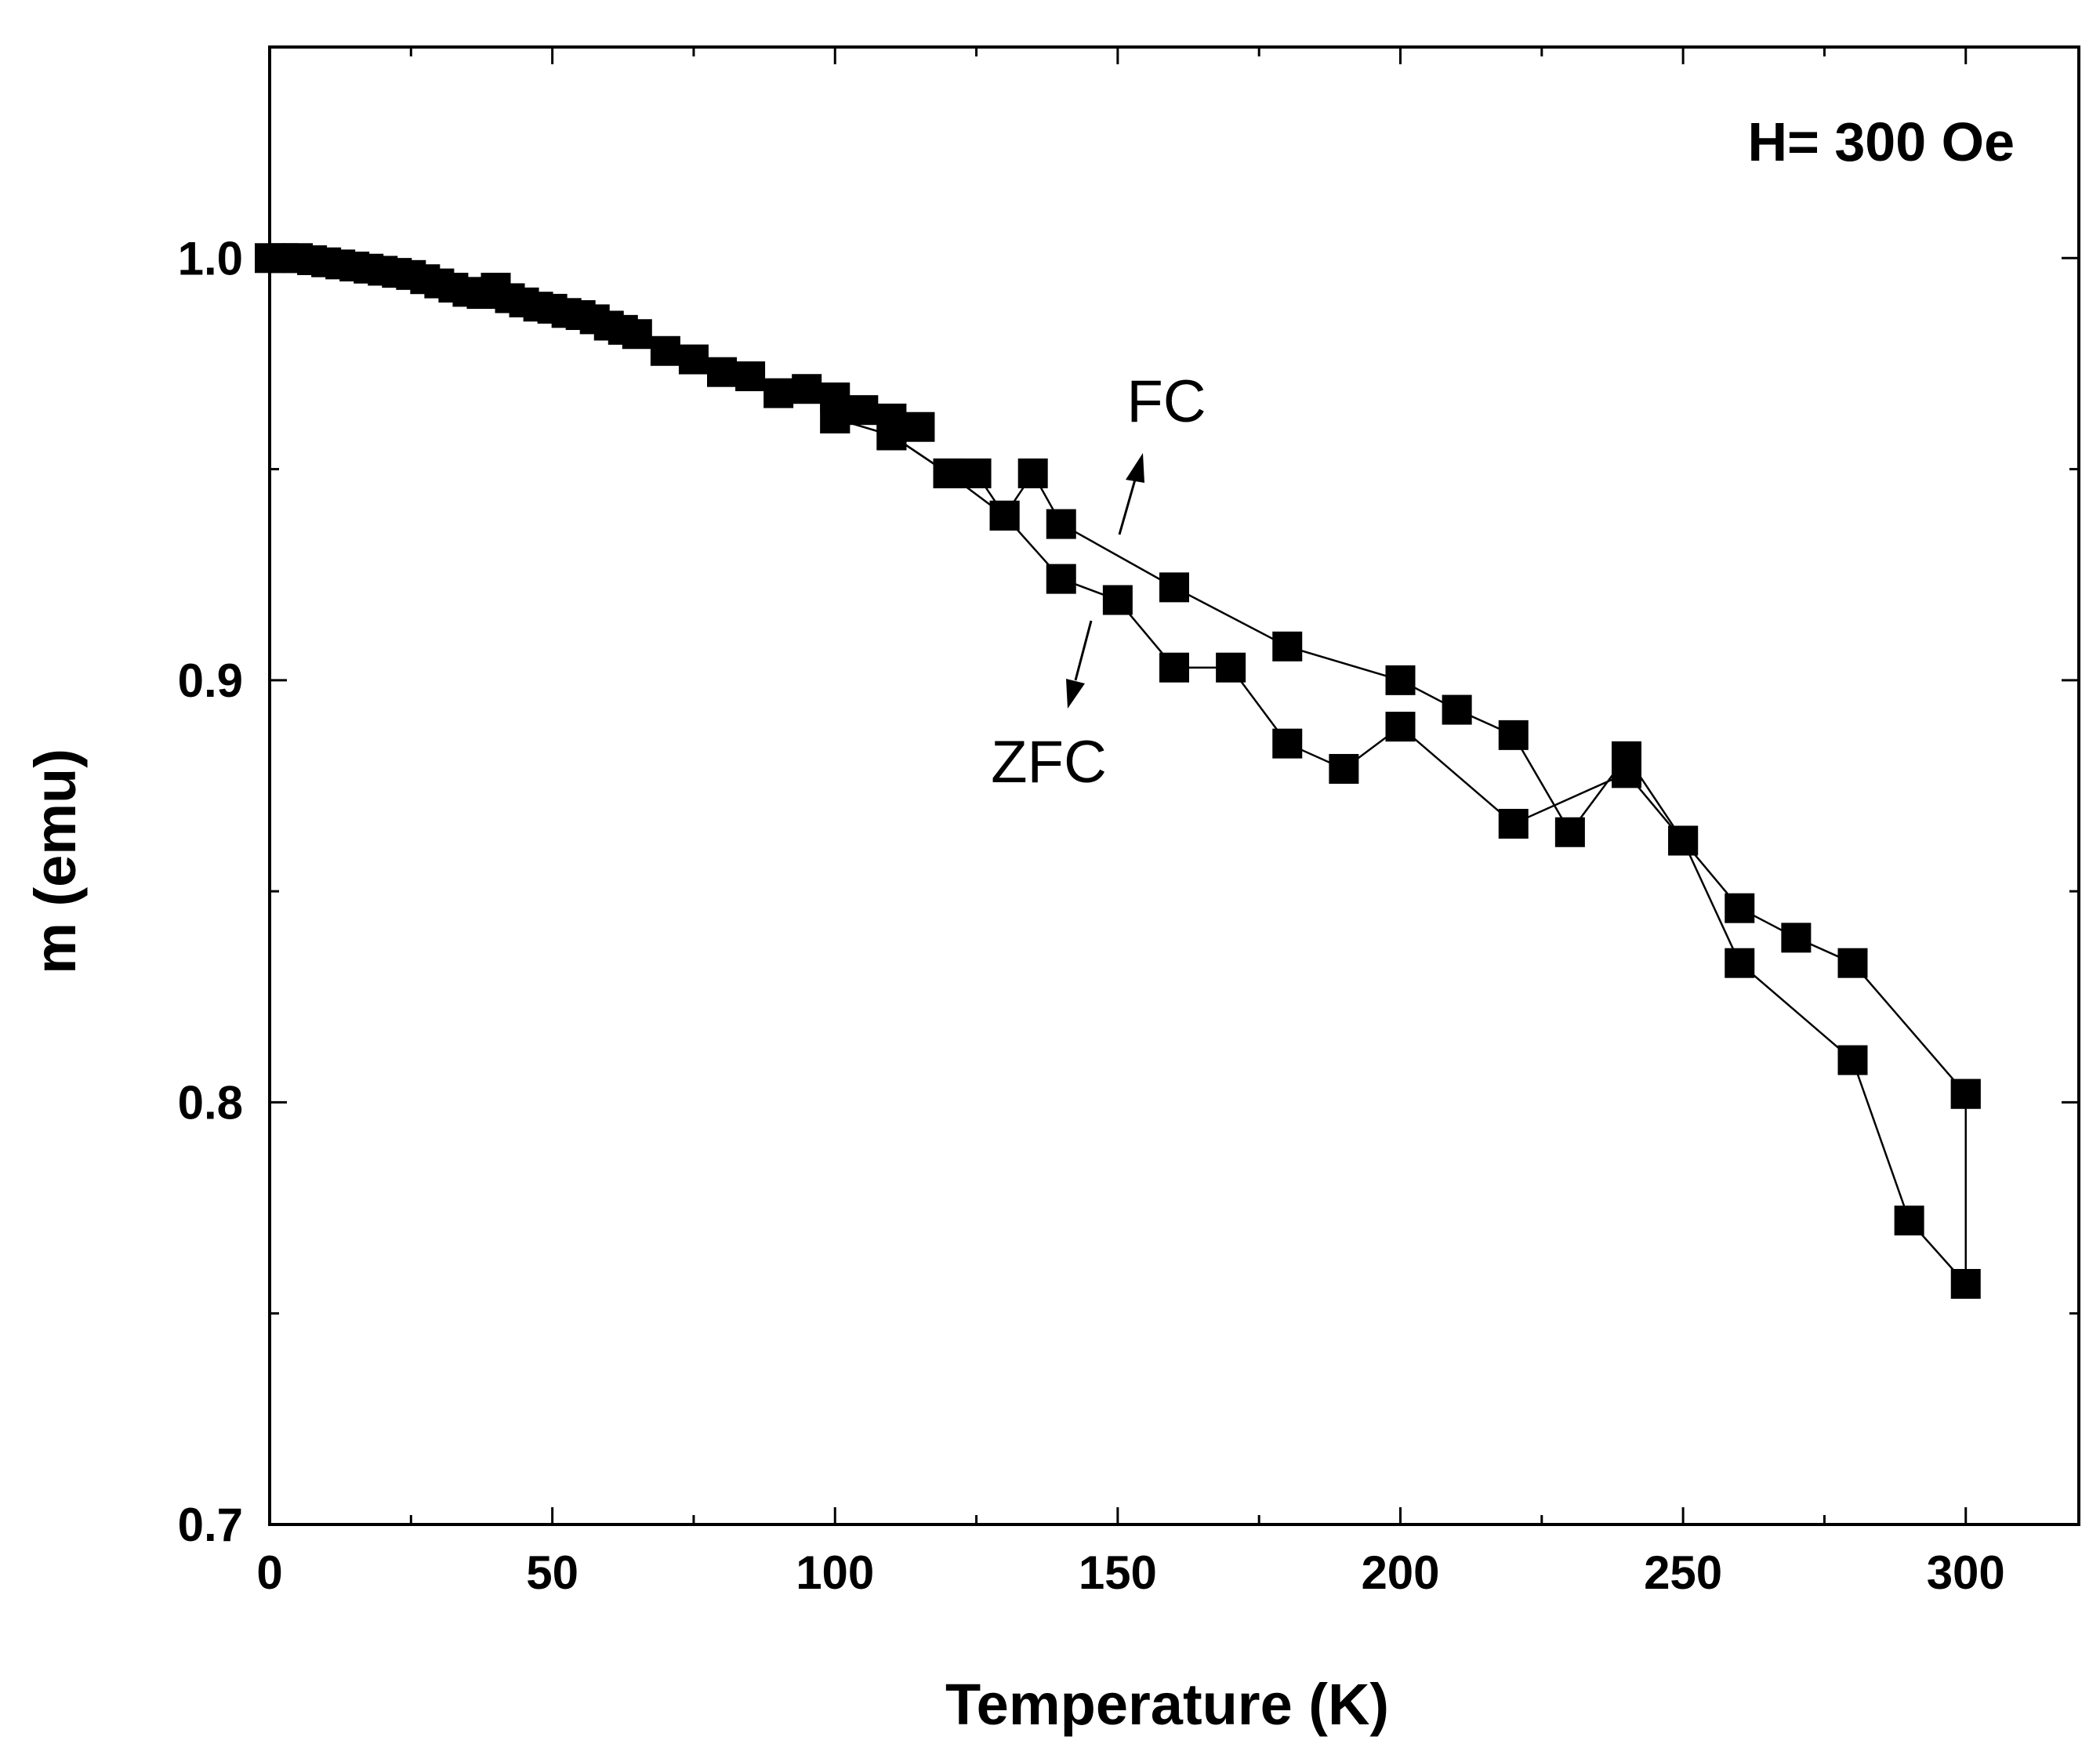 This screenshot has width=2100, height=1751. What do you see at coordinates (269, 1572) in the screenshot?
I see `x-tick-label: 0` at bounding box center [269, 1572].